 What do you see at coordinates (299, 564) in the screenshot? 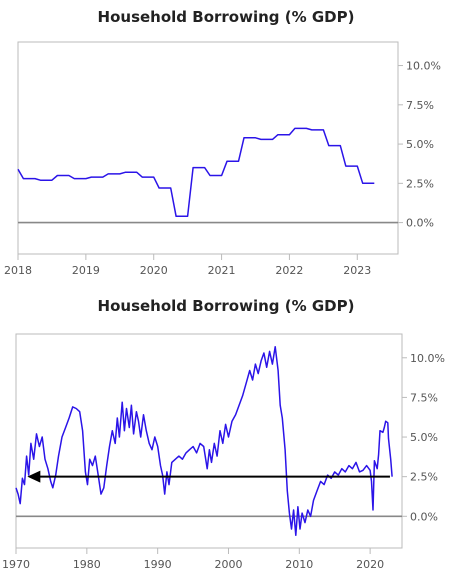
I see `x-tick-label: 2010` at bounding box center [299, 564].